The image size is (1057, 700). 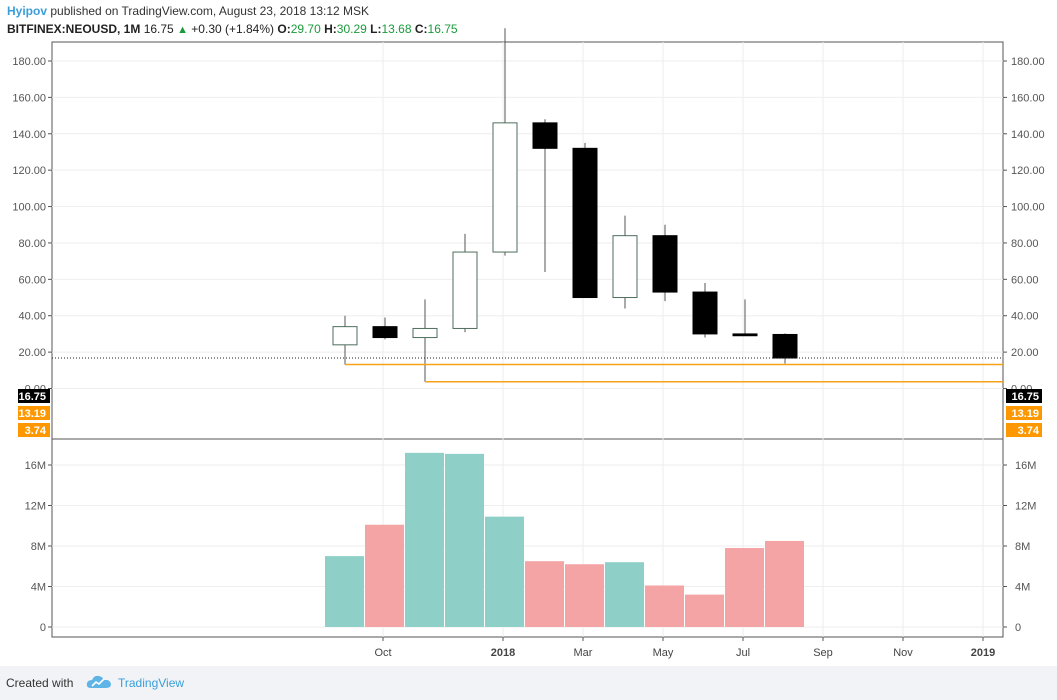 What do you see at coordinates (1025, 507) in the screenshot?
I see `vol-tick-label-right: 12M` at bounding box center [1025, 507].